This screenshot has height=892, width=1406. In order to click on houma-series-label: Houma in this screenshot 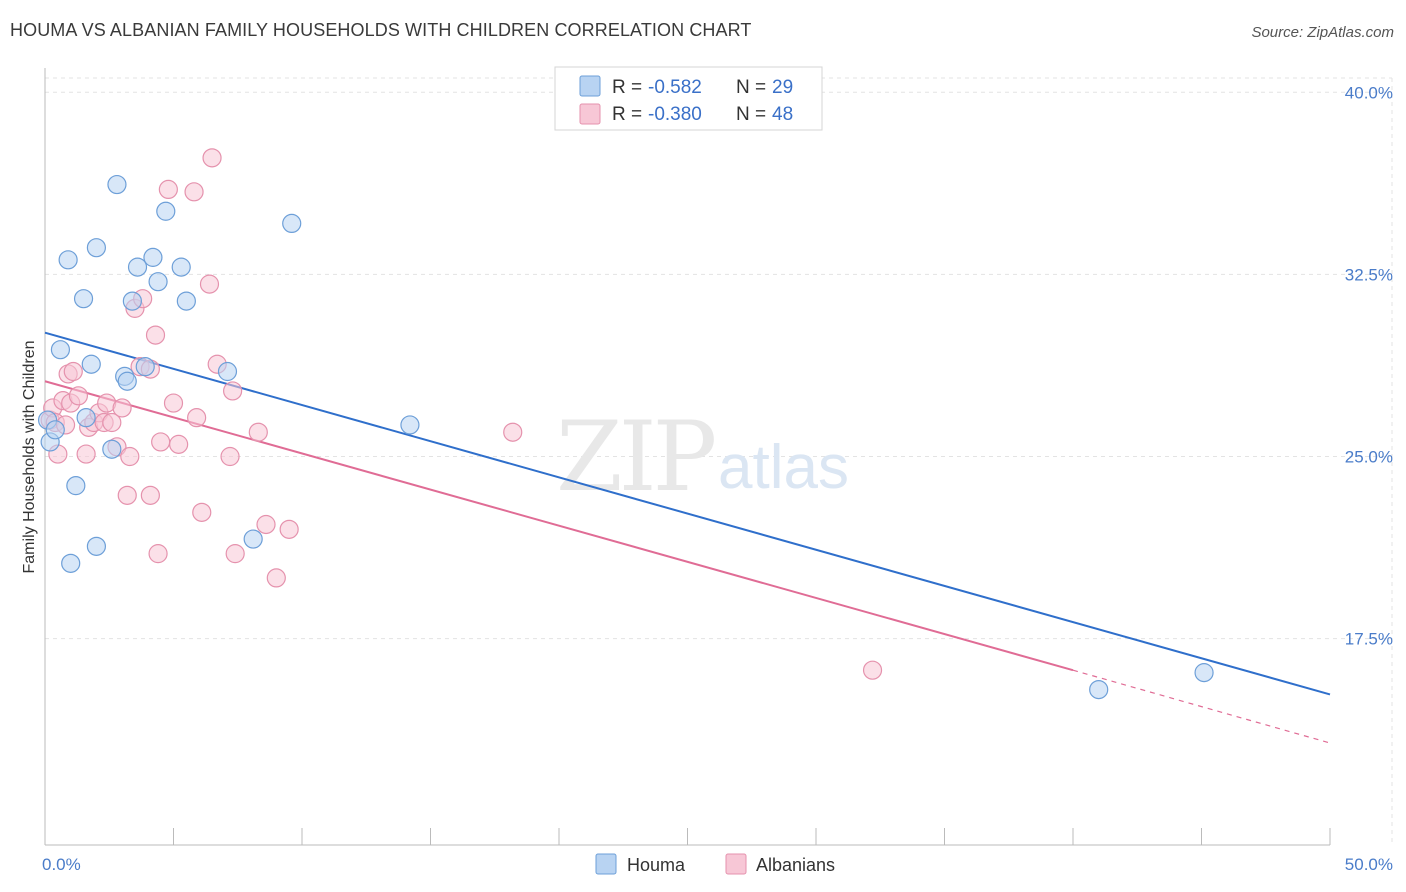, I will do `click(656, 865)`.